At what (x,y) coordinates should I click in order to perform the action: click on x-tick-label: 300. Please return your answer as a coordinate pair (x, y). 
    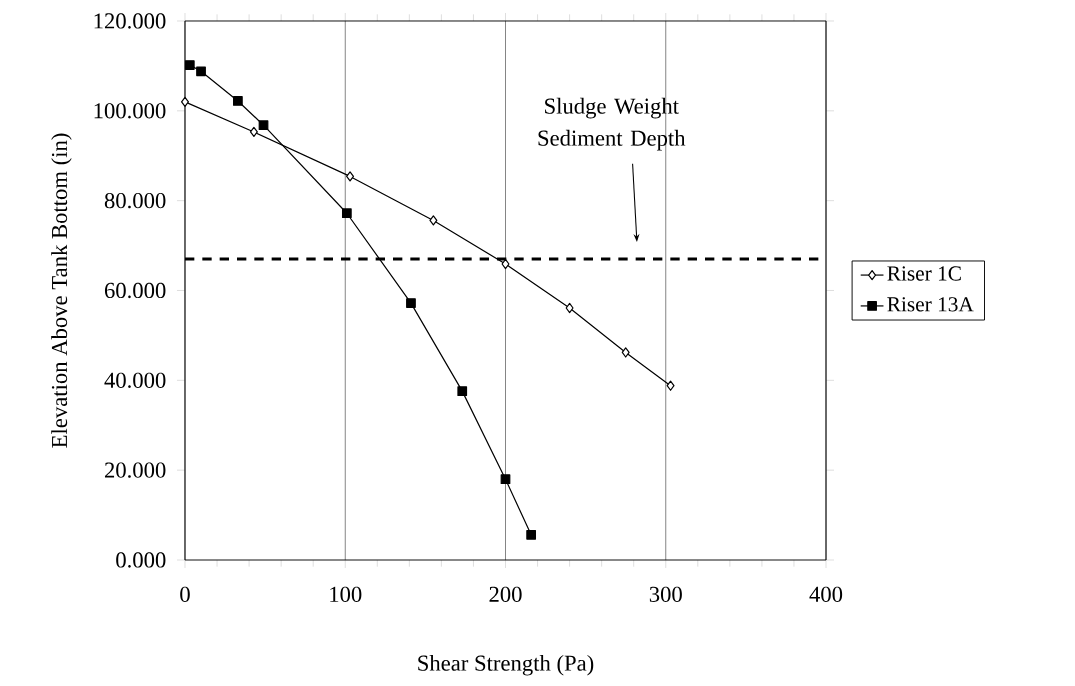
    Looking at the image, I should click on (665, 594).